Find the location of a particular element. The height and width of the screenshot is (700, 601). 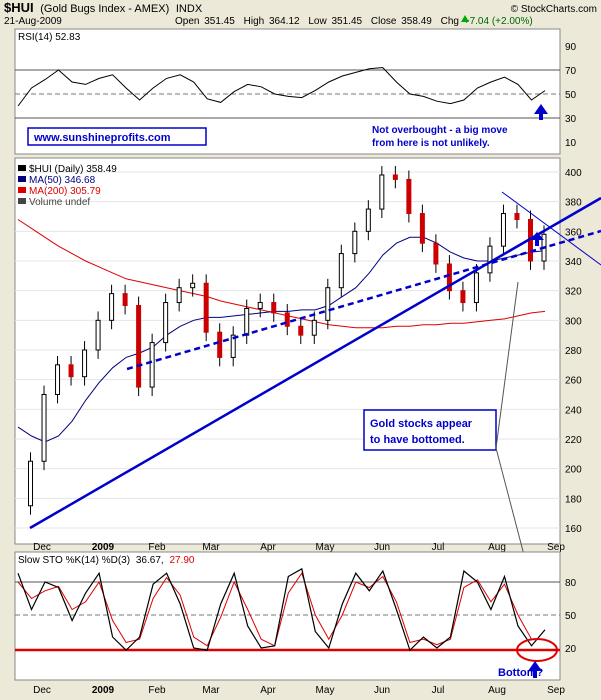

price-tick-label: 200 is located at coordinates (573, 470).